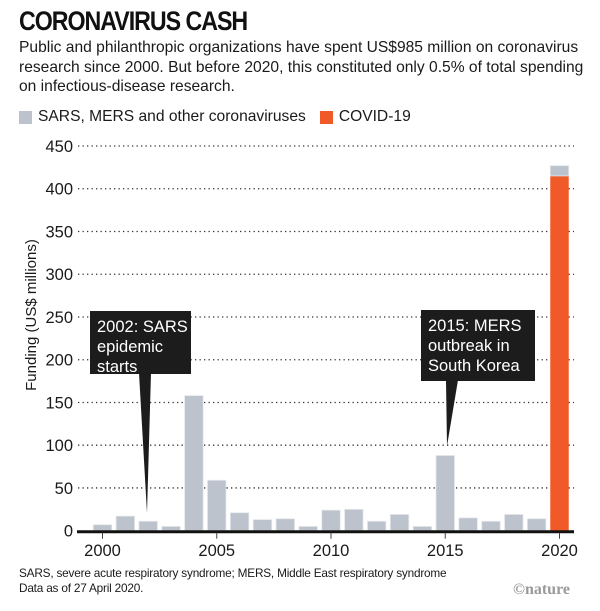 The height and width of the screenshot is (611, 600). What do you see at coordinates (64, 489) in the screenshot?
I see `y-tick-label: 50` at bounding box center [64, 489].